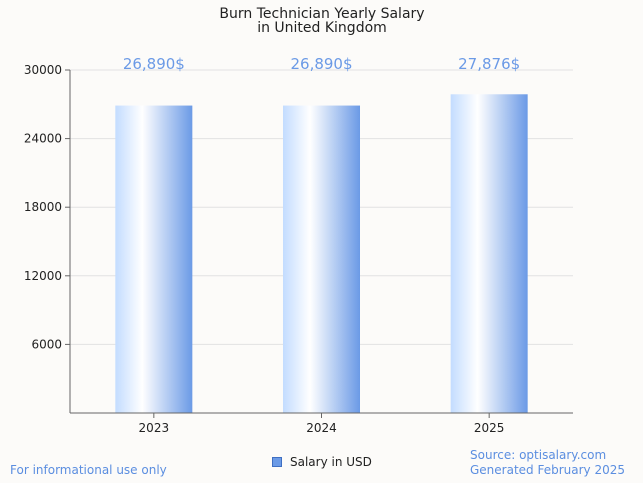  What do you see at coordinates (321, 428) in the screenshot?
I see `x-tick-label: 2024` at bounding box center [321, 428].